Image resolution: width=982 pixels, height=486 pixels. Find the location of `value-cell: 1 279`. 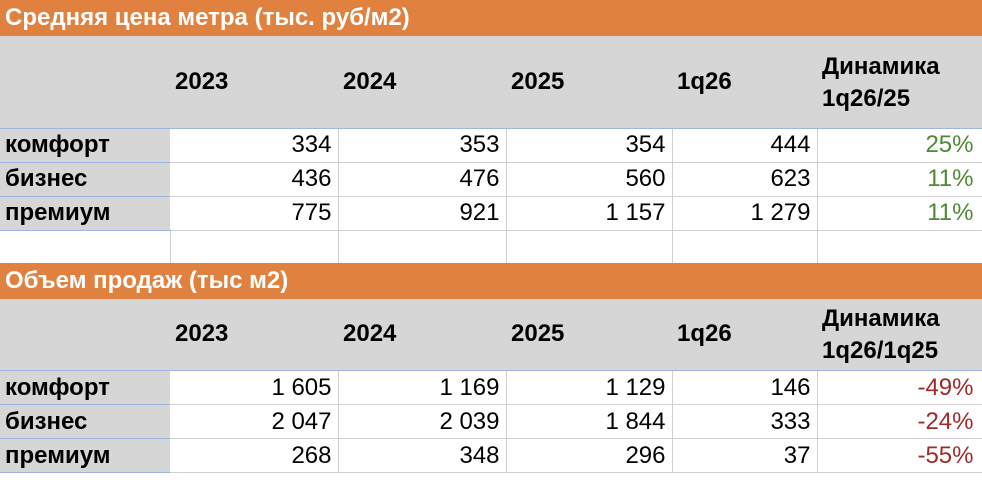

value-cell: 1 279 is located at coordinates (745, 213).